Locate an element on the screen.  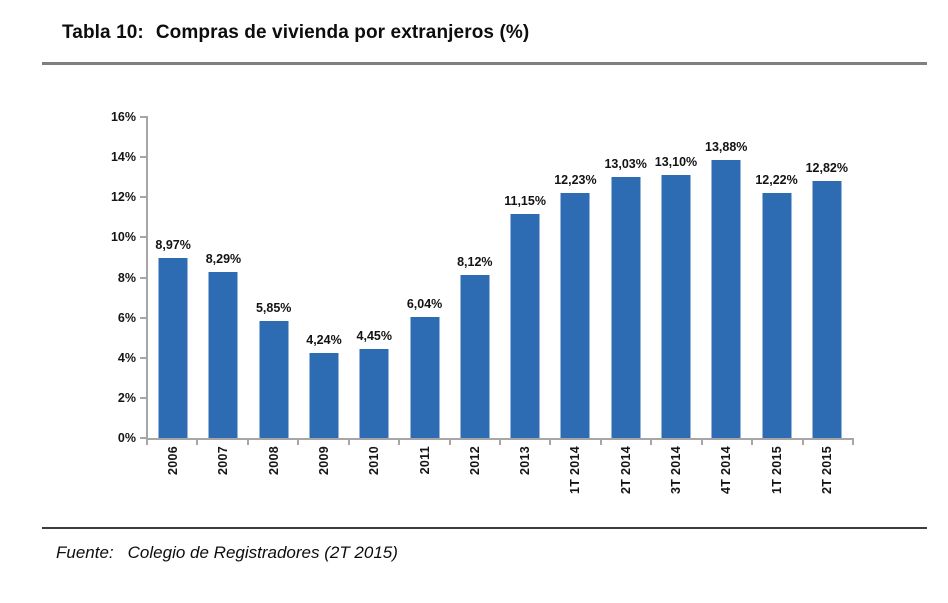
y-tick-label: 14% is located at coordinates (123, 157).